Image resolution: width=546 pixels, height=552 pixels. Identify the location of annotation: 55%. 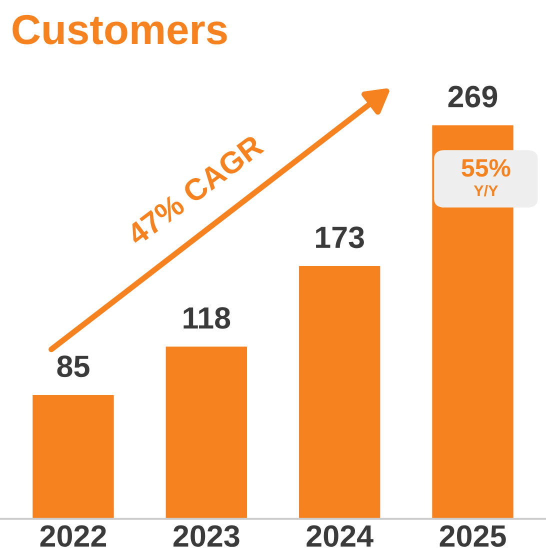
(486, 168).